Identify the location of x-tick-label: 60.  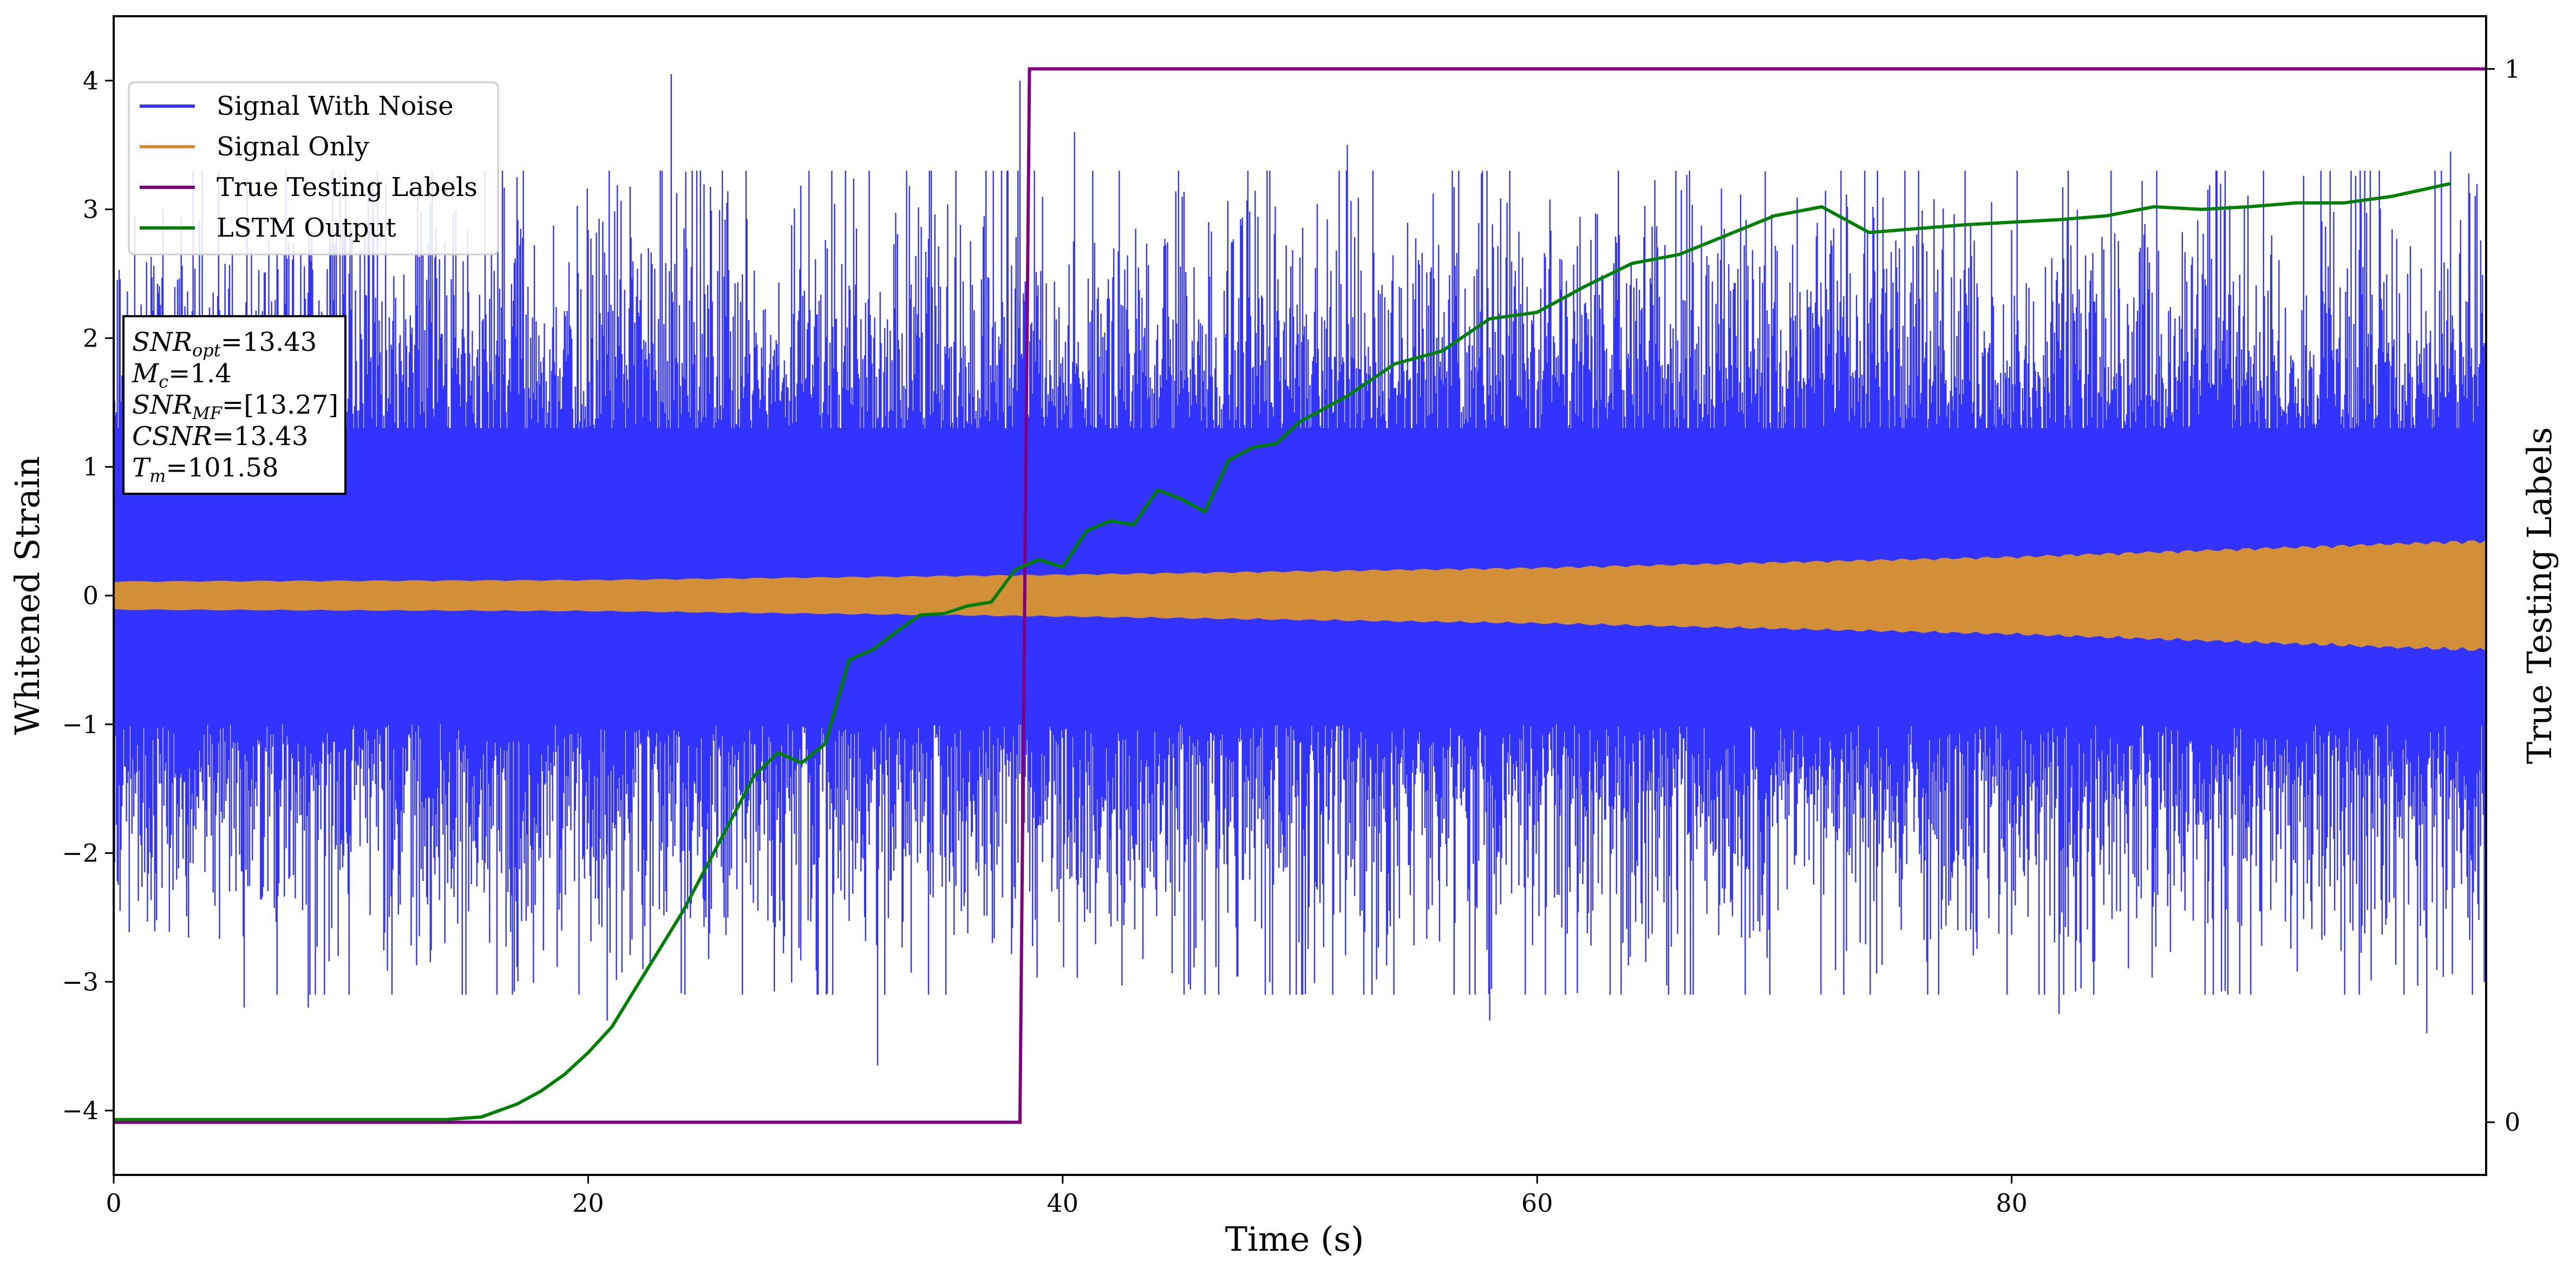
(1537, 1203).